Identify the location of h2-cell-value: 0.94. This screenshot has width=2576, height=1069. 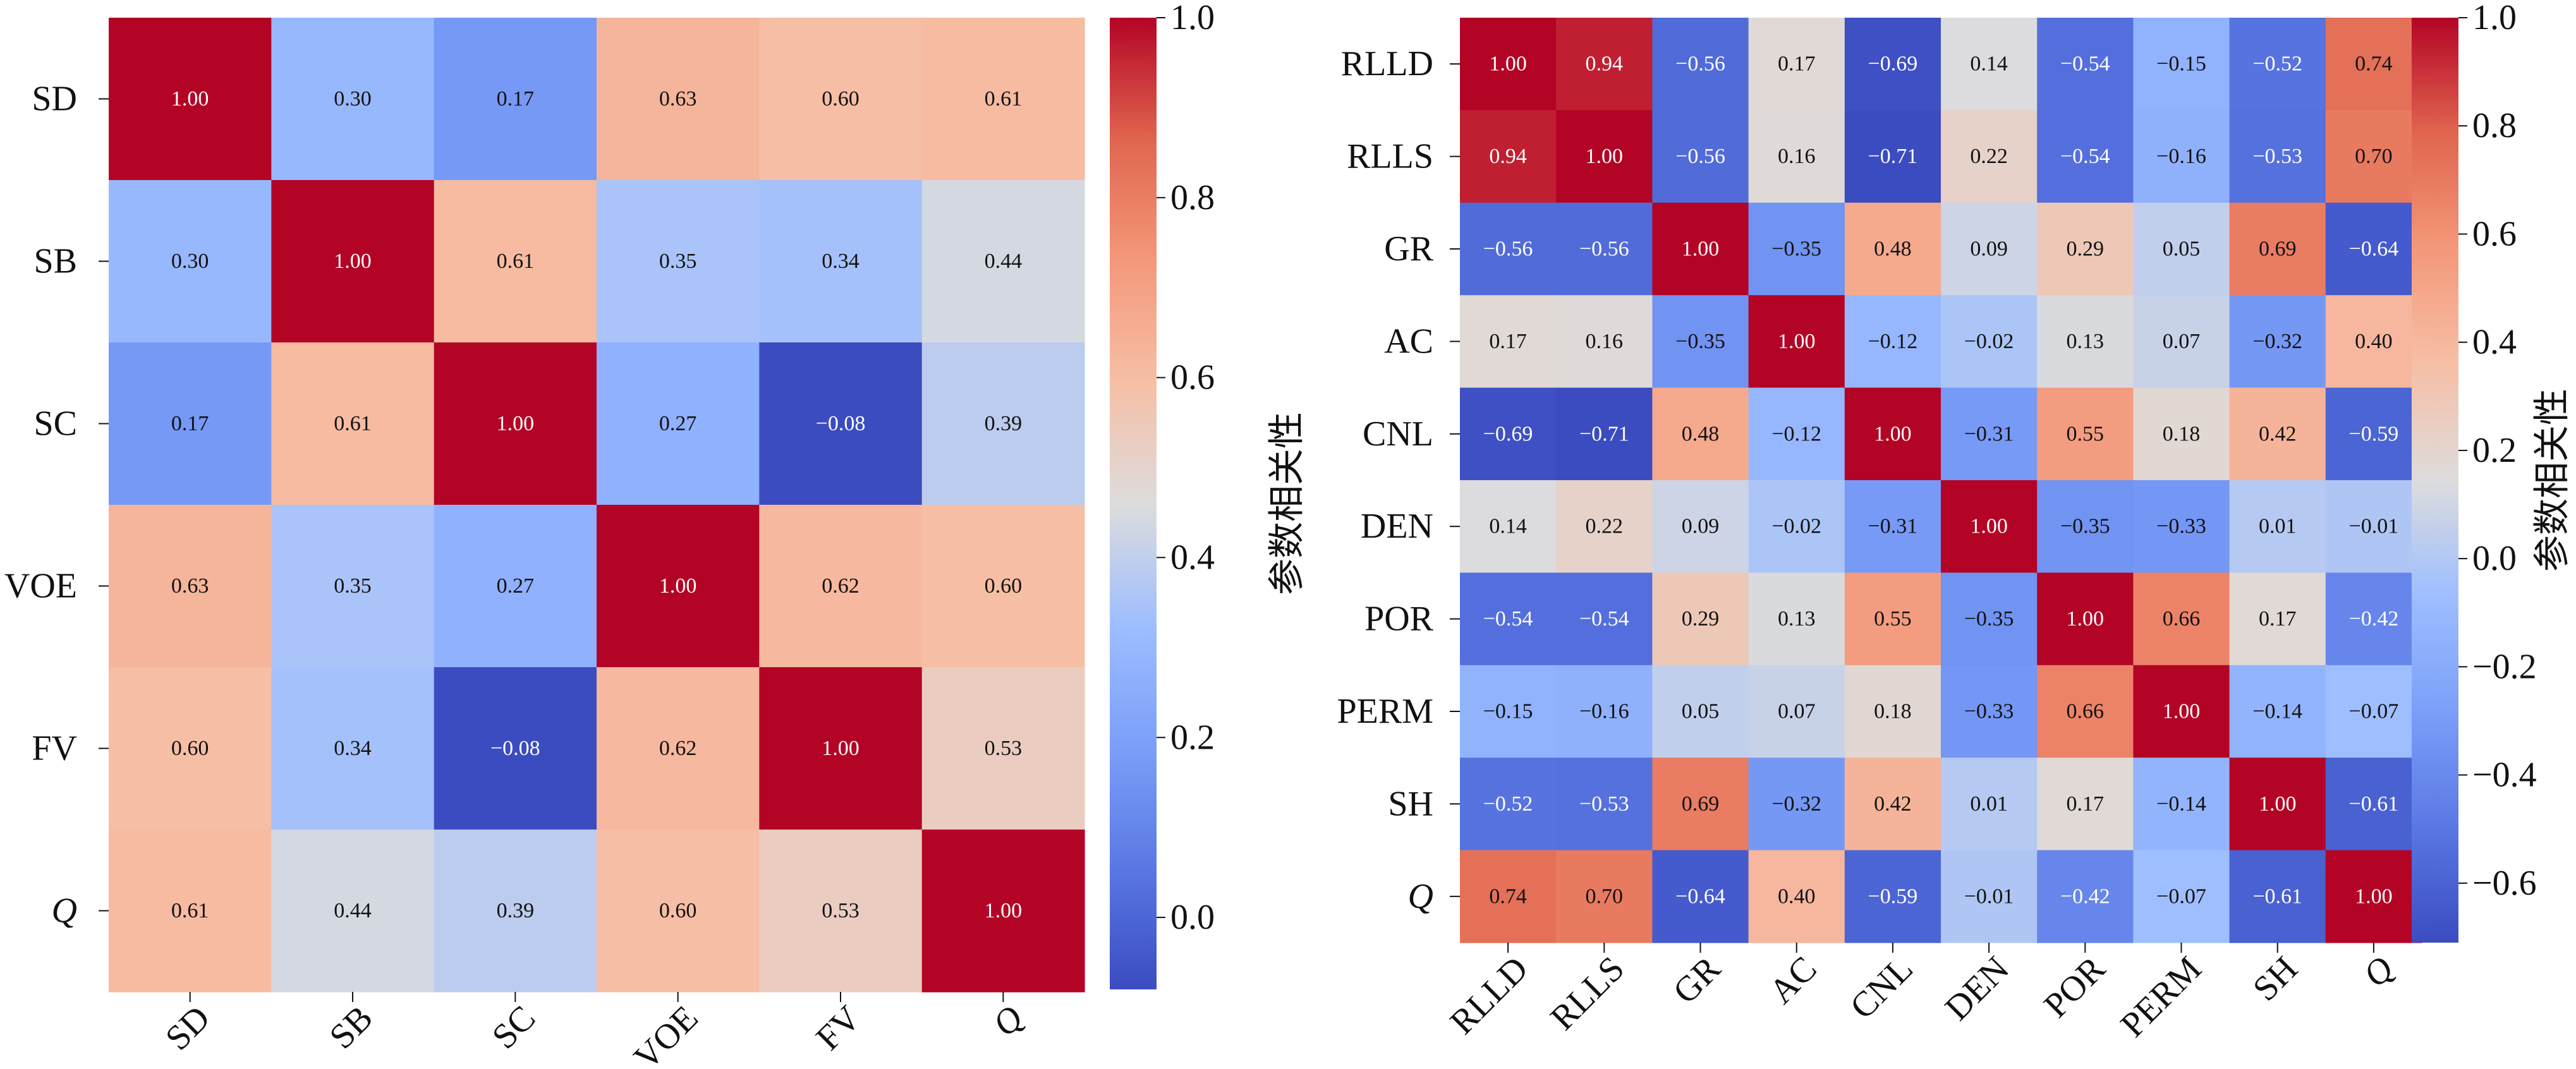
(1508, 156).